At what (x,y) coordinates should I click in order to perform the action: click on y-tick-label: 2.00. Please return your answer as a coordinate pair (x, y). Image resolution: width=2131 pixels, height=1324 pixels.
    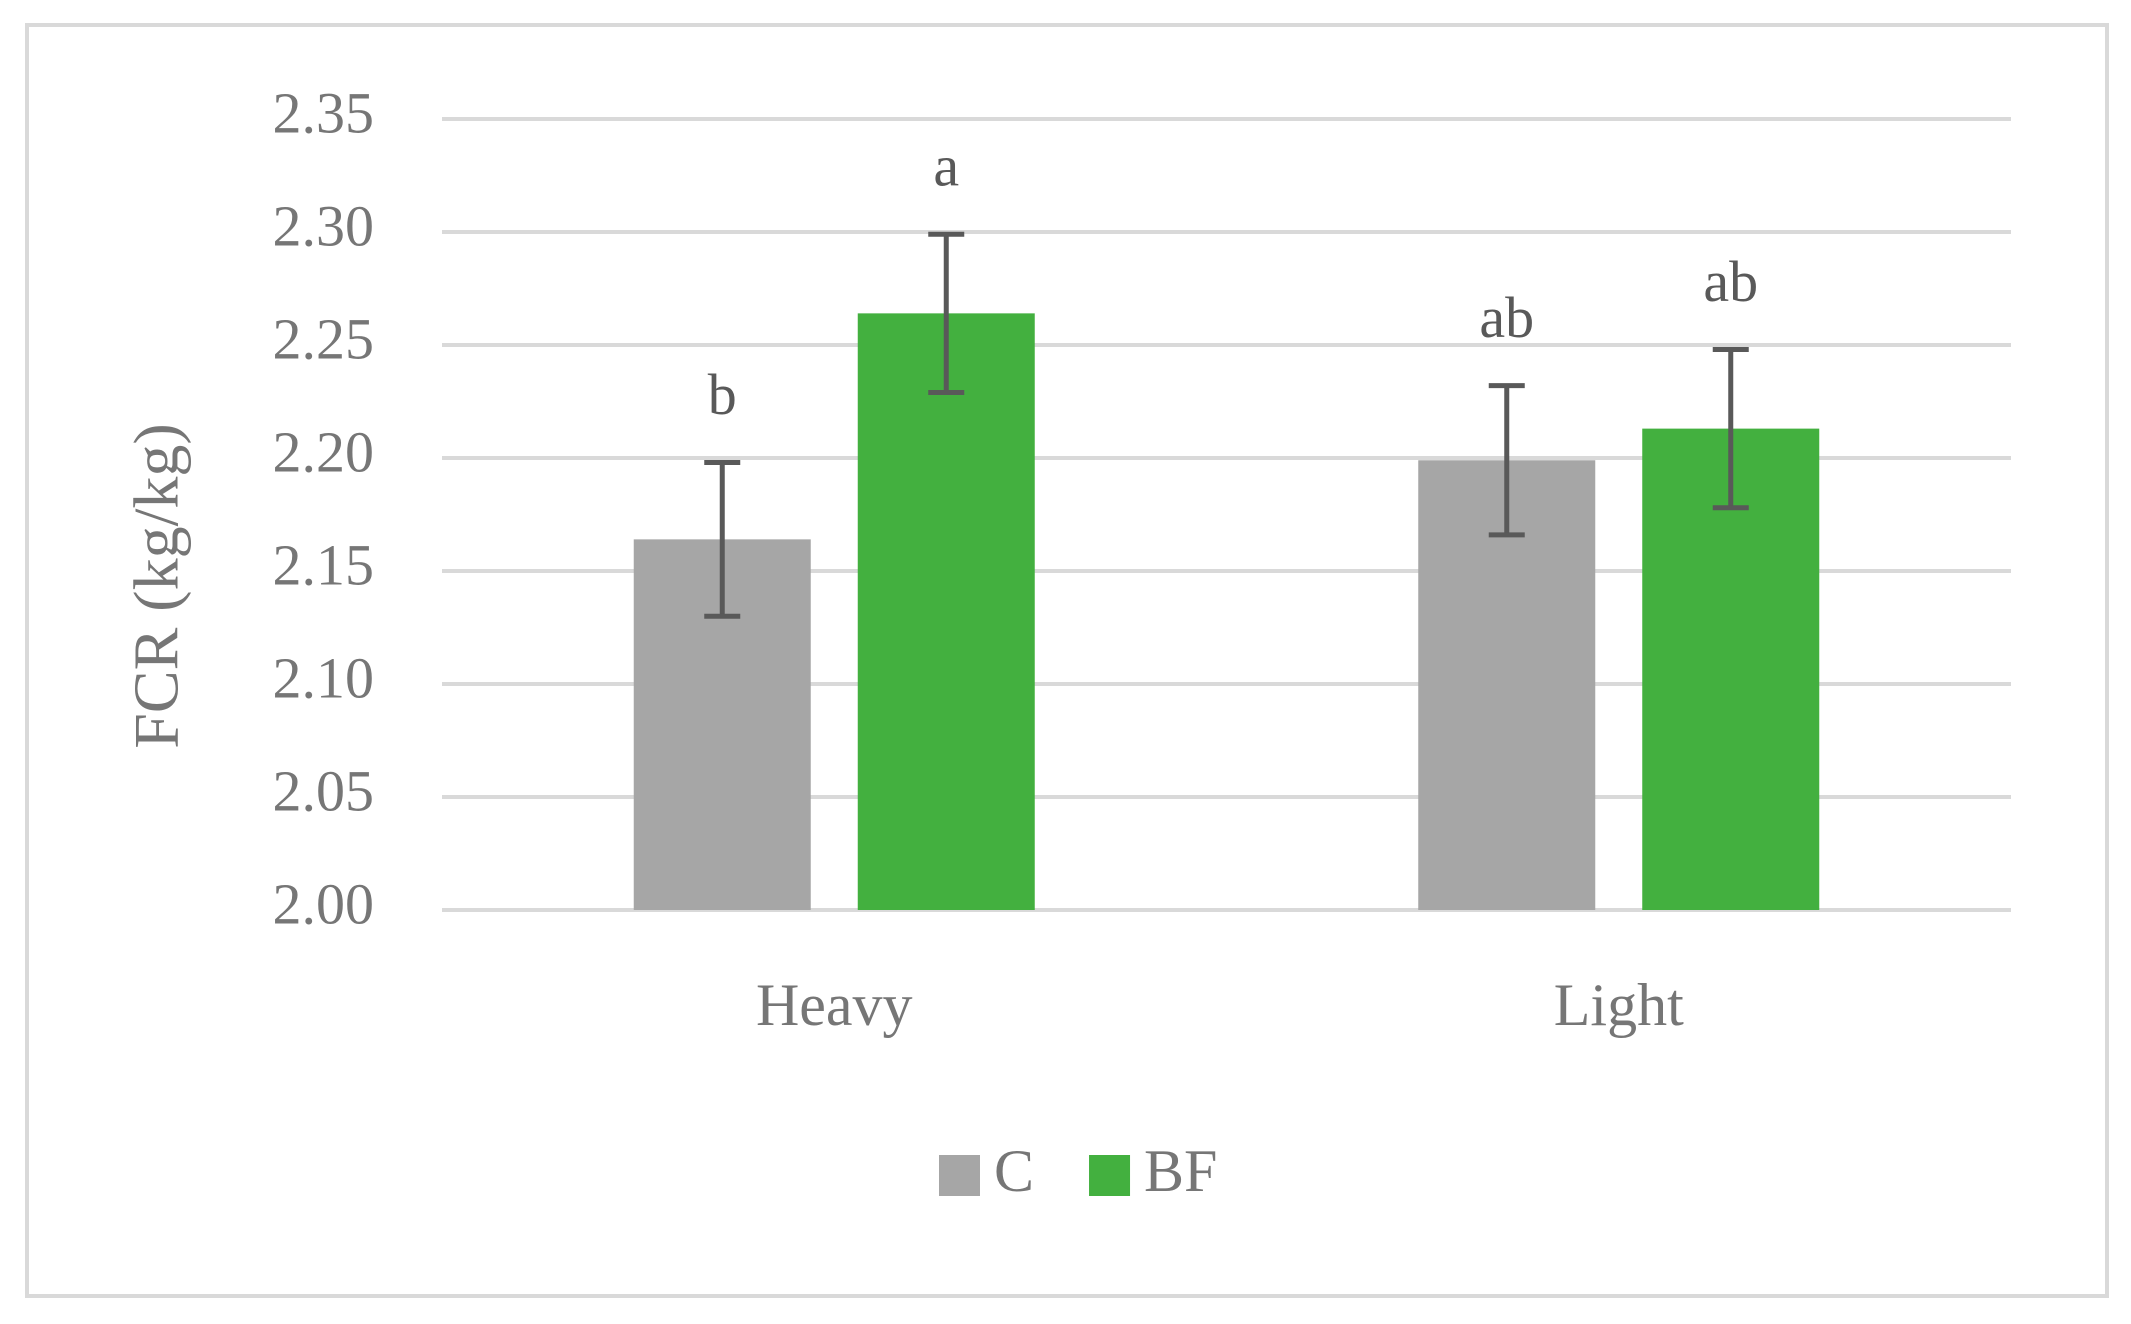
    Looking at the image, I should click on (324, 903).